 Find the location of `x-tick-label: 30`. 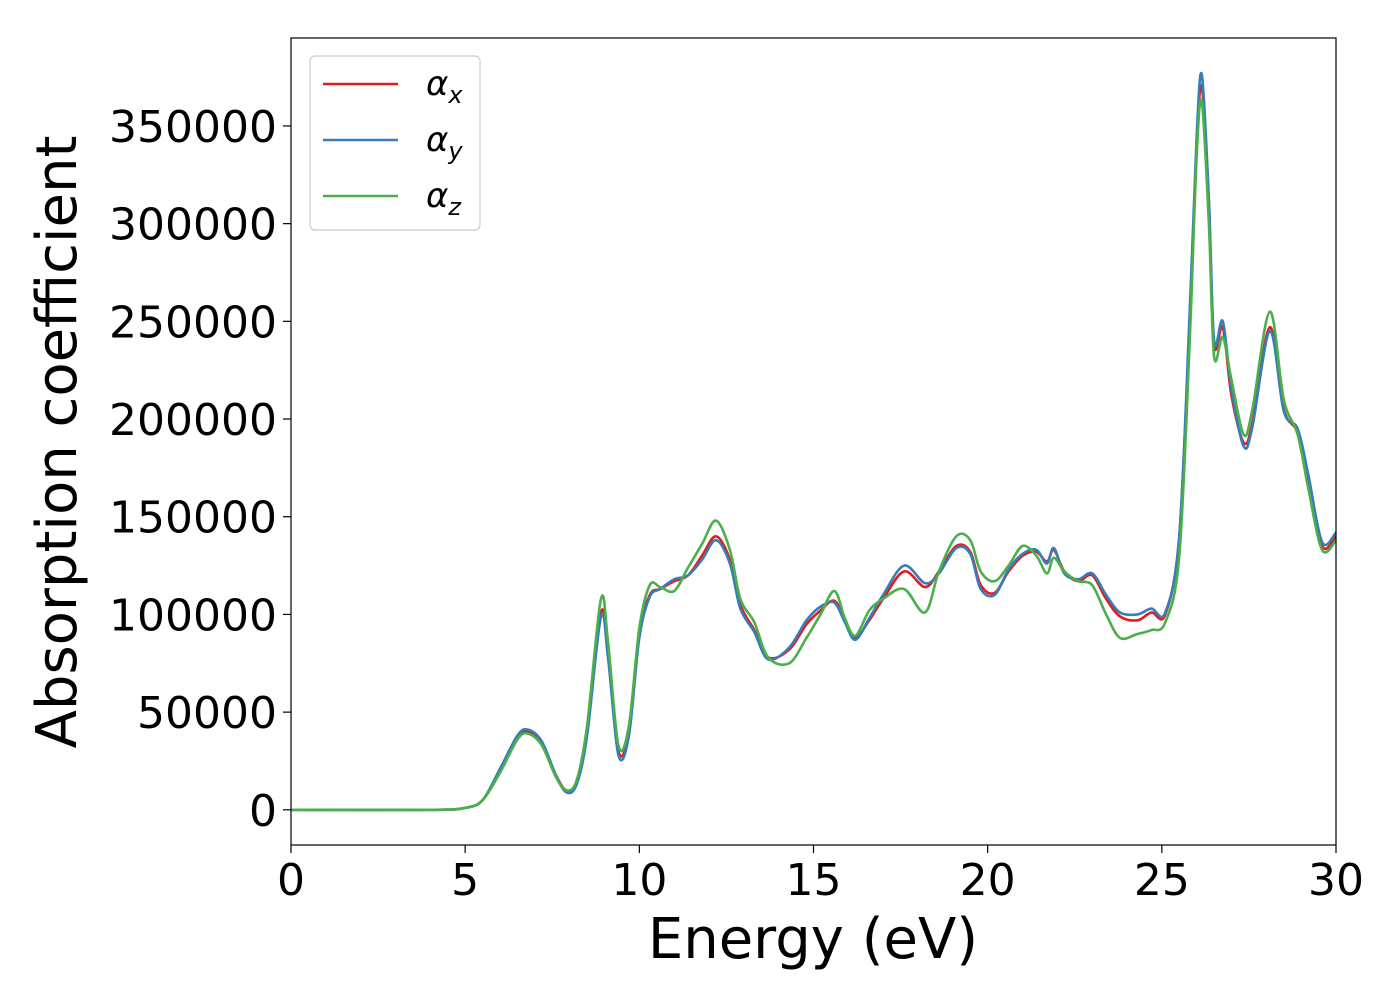

x-tick-label: 30 is located at coordinates (1336, 880).